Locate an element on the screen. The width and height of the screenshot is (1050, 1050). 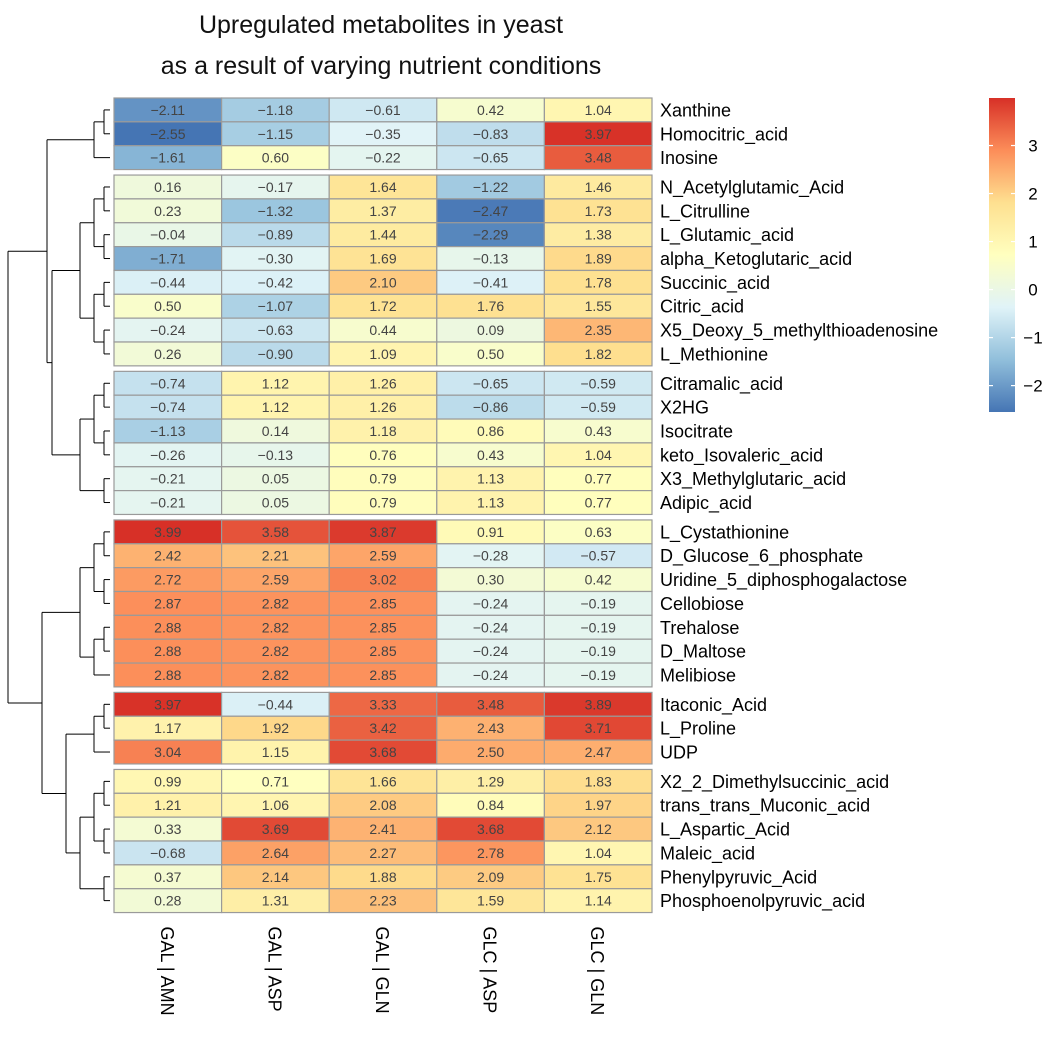
column-label: GLC | ASP is located at coordinates (490, 970).